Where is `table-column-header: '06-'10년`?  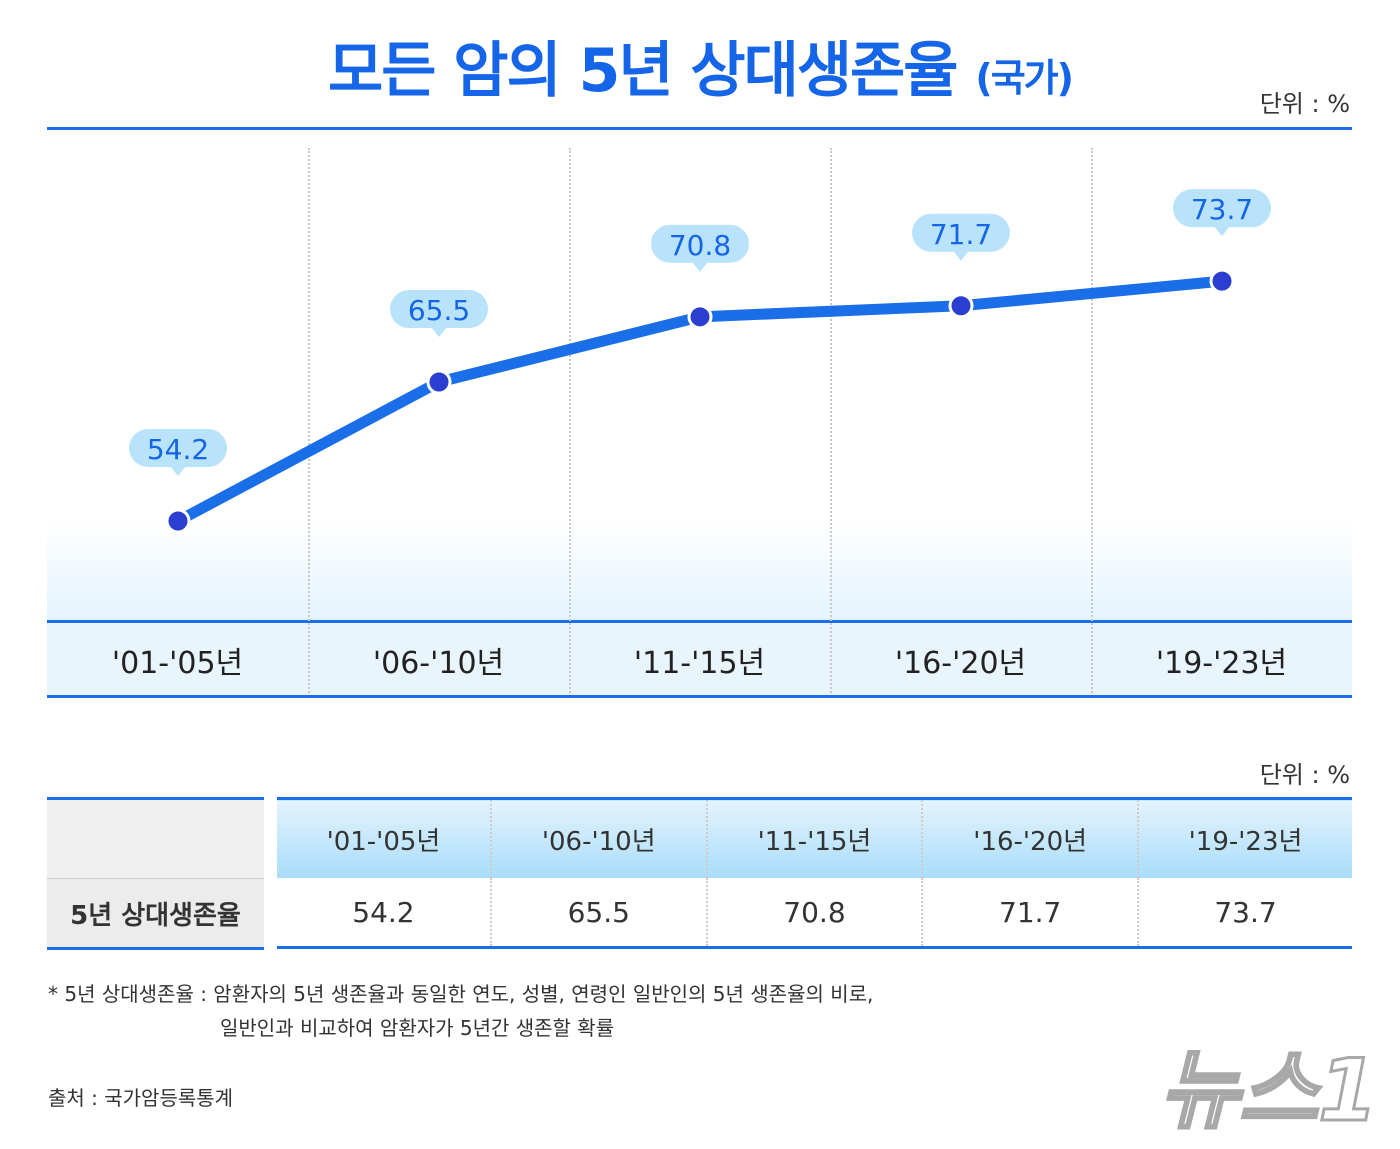 table-column-header: '06-'10년 is located at coordinates (598, 837).